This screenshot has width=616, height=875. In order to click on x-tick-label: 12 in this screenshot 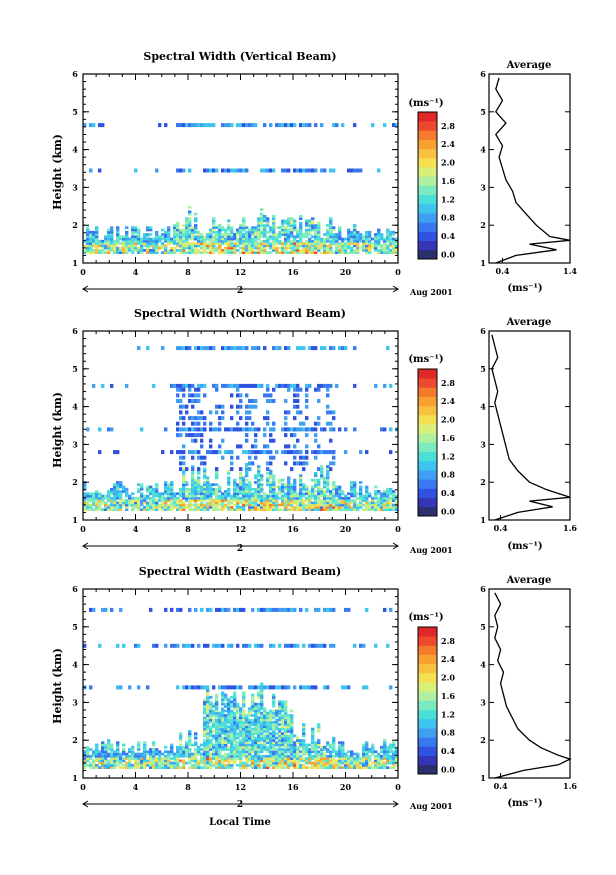, I will do `click(240, 787)`.